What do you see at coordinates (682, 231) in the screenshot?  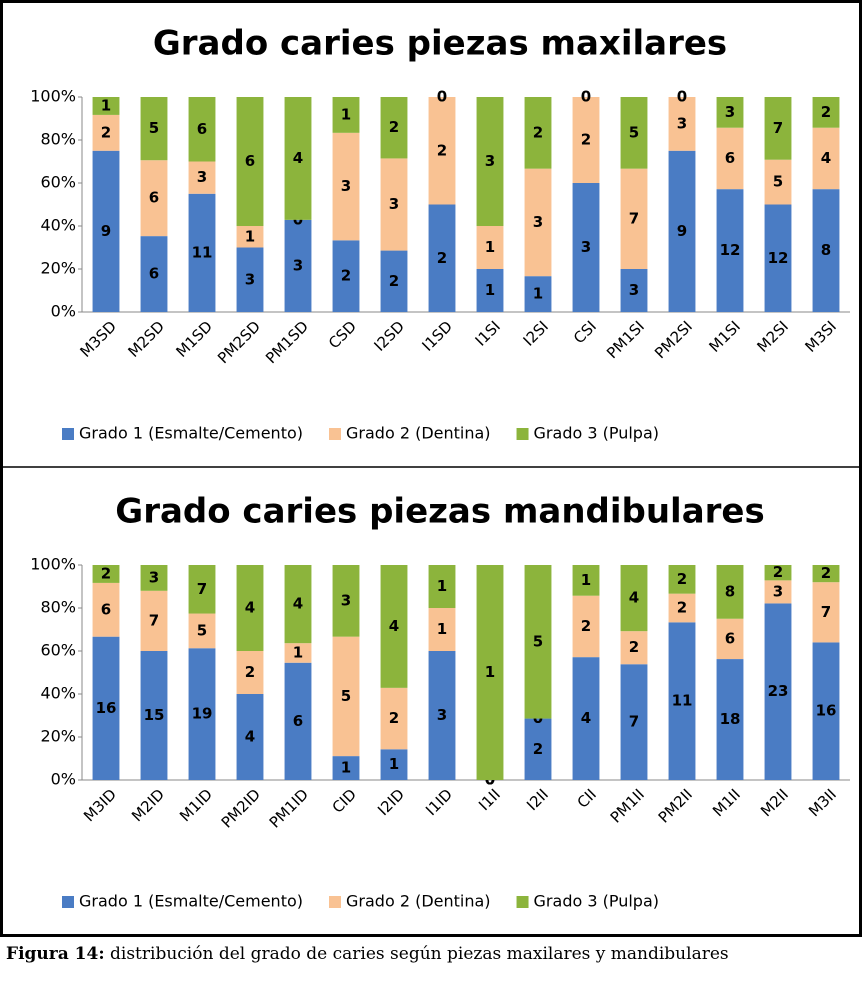 I see `data-label: 9` at bounding box center [682, 231].